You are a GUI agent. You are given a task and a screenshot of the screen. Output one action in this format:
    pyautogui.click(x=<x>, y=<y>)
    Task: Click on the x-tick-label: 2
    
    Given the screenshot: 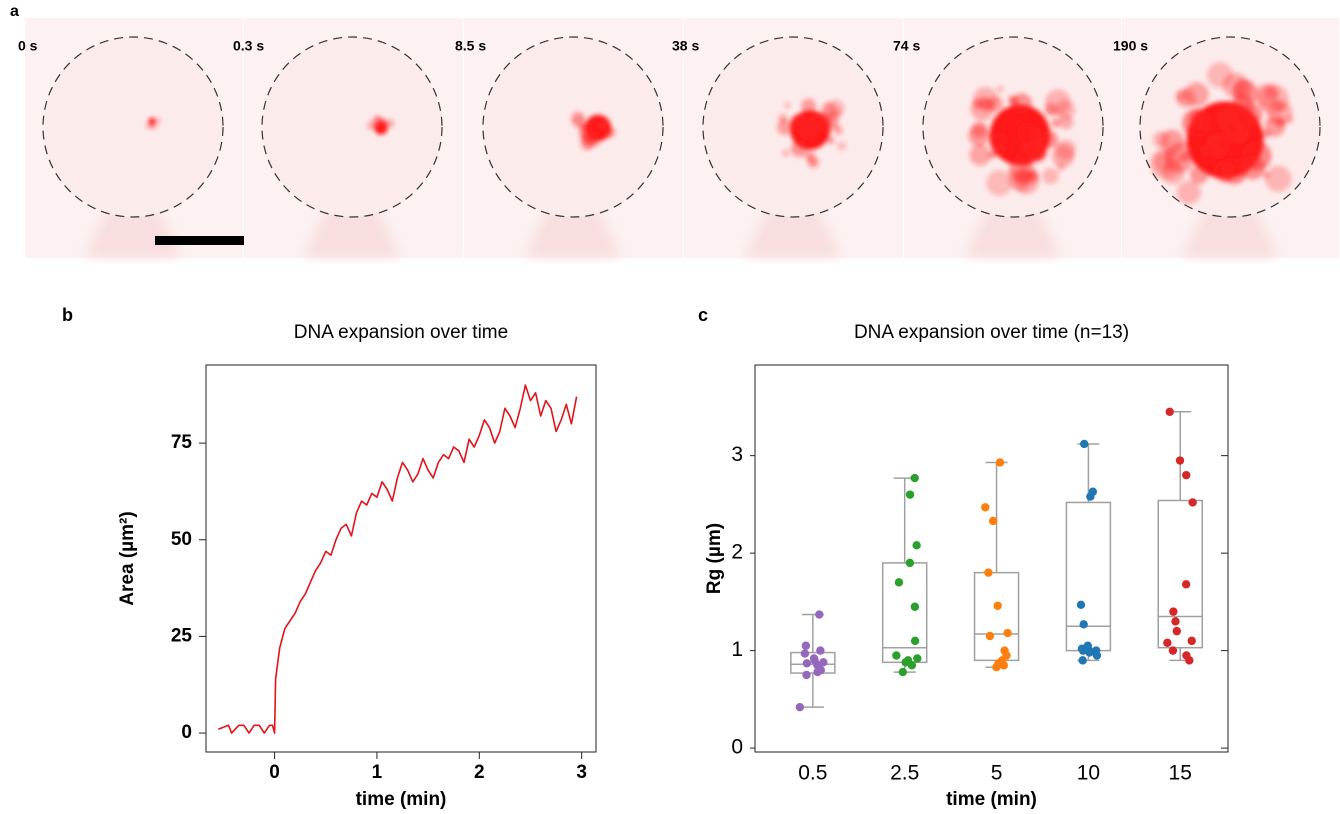 What is the action you would take?
    pyautogui.click(x=479, y=772)
    